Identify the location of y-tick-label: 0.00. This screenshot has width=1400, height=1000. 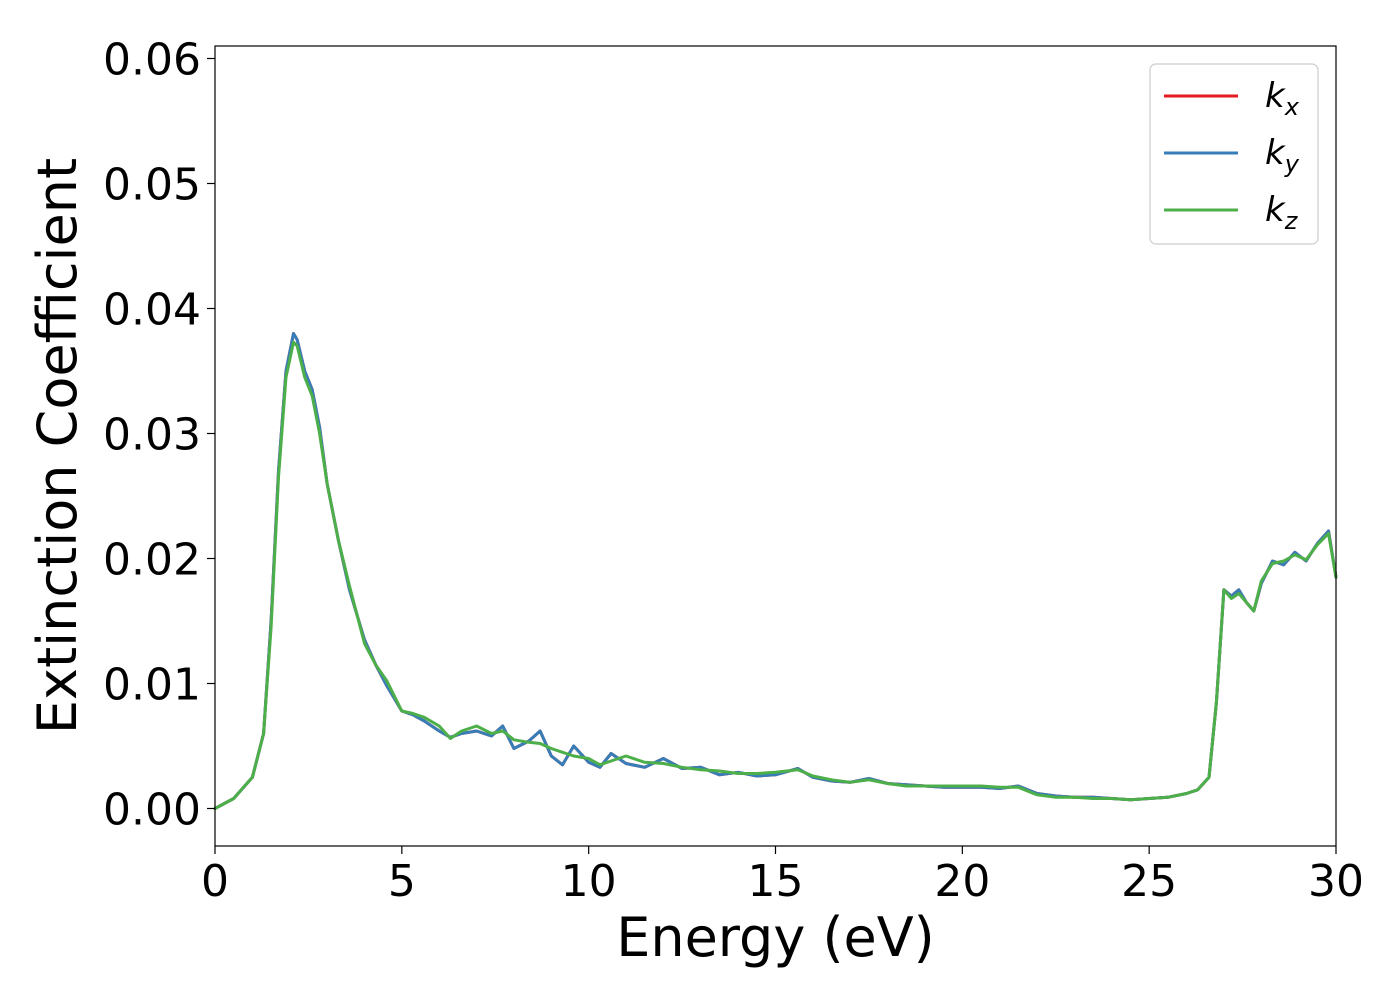
(152, 810).